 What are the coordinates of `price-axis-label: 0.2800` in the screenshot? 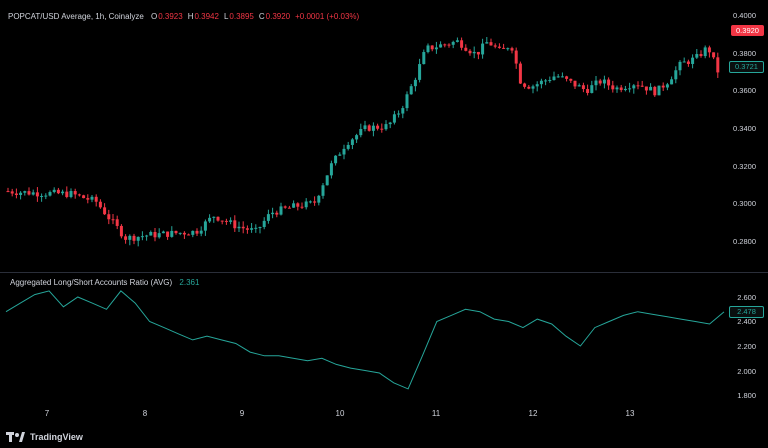 It's located at (744, 241).